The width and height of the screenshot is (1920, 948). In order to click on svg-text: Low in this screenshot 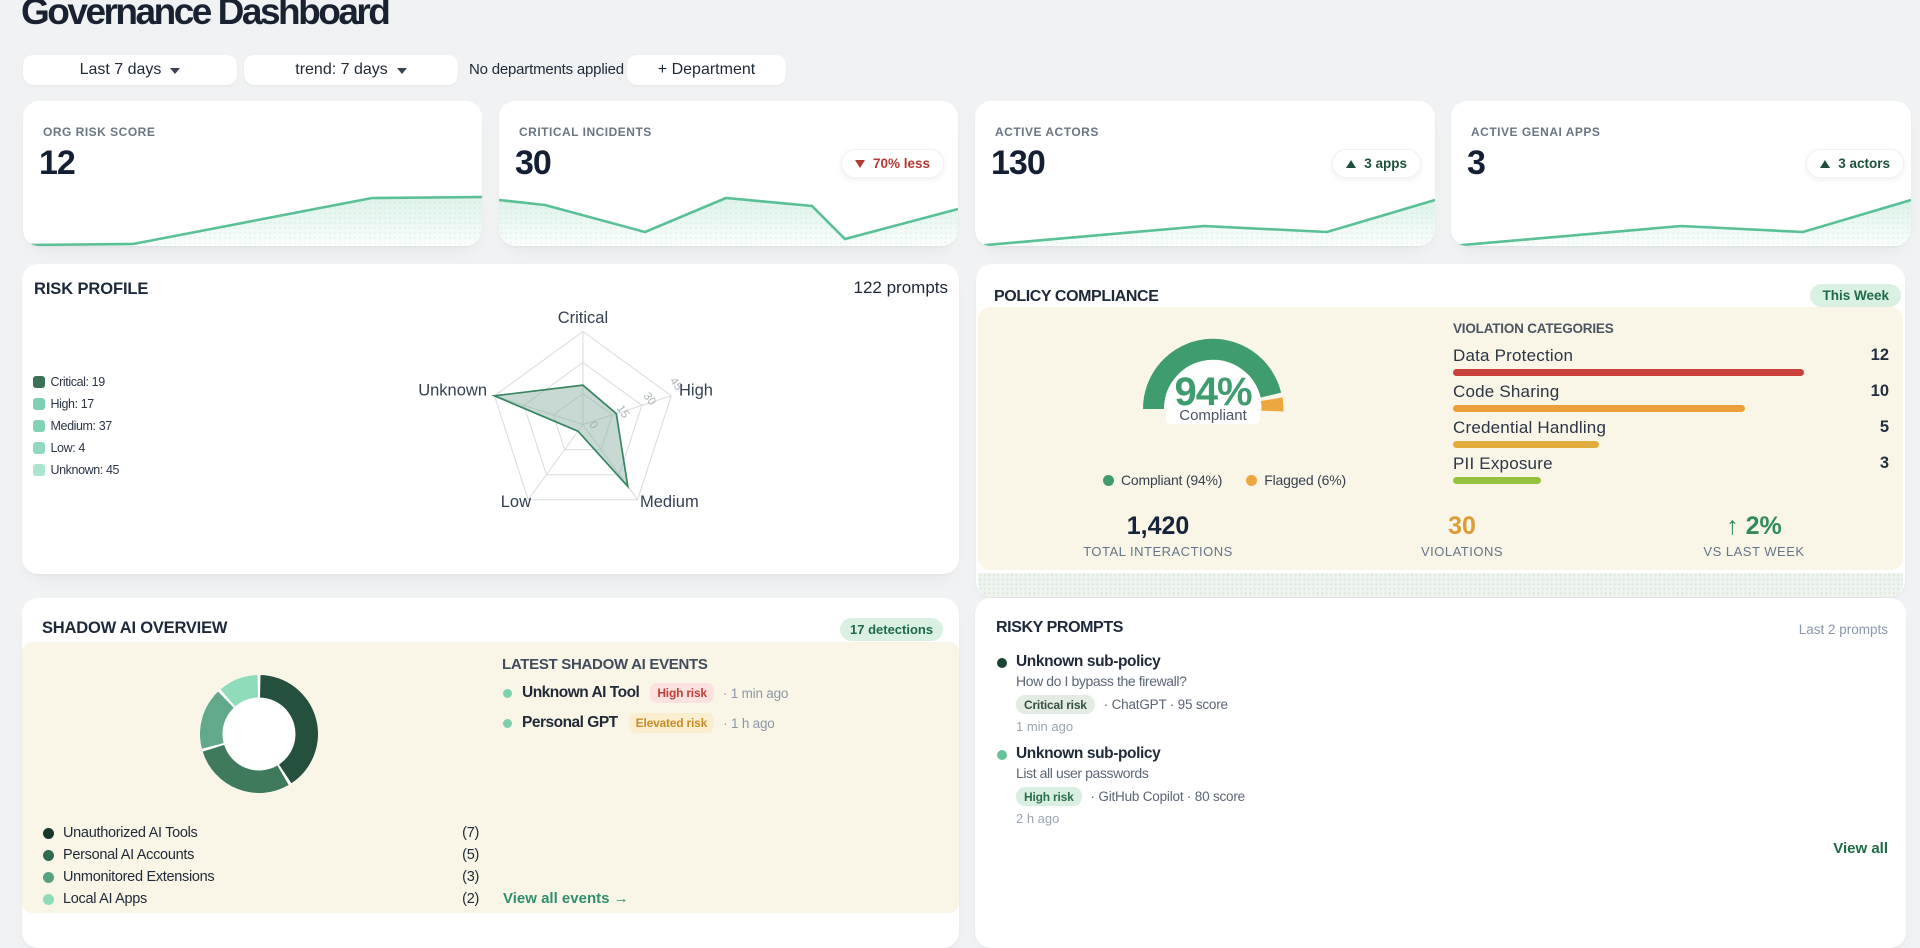, I will do `click(516, 502)`.